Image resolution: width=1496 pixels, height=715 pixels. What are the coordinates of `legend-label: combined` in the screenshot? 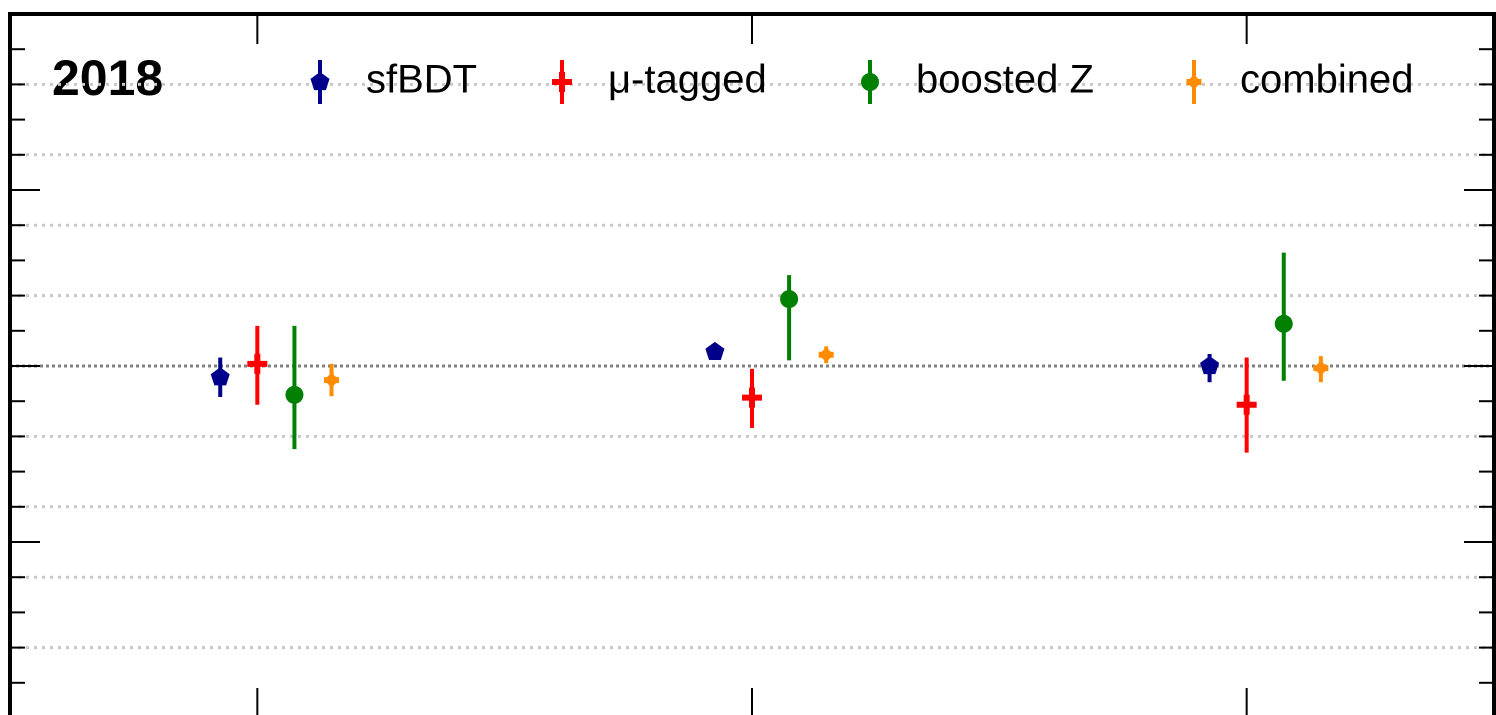 It's located at (1326, 80).